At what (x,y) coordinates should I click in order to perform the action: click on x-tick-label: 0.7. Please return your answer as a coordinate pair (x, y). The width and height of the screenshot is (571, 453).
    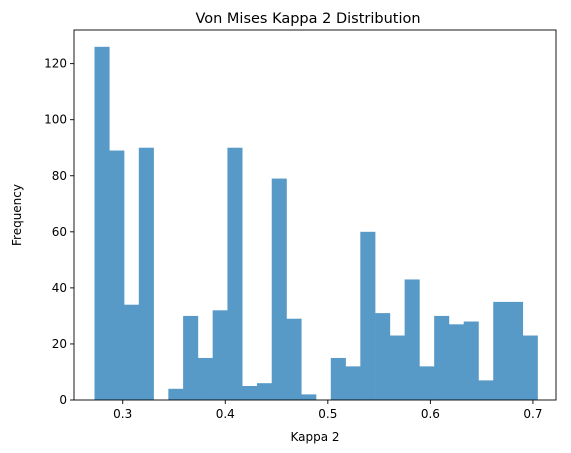
    Looking at the image, I should click on (532, 414).